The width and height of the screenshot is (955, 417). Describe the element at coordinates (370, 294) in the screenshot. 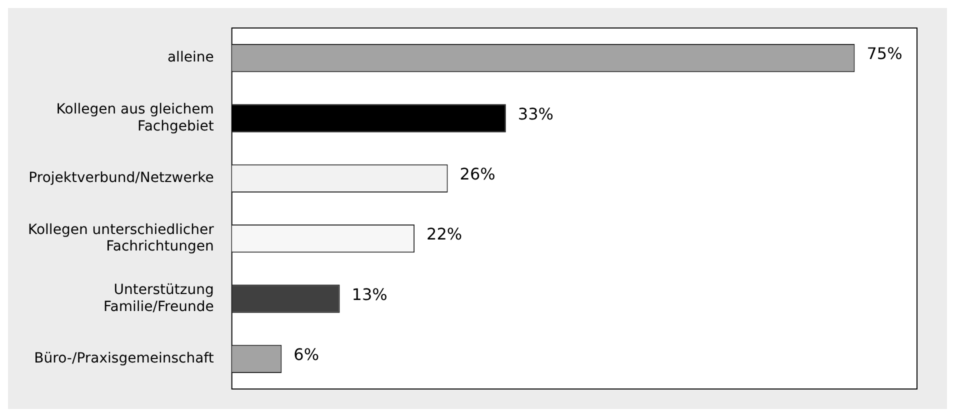

I see `data-label: 13%` at that location.